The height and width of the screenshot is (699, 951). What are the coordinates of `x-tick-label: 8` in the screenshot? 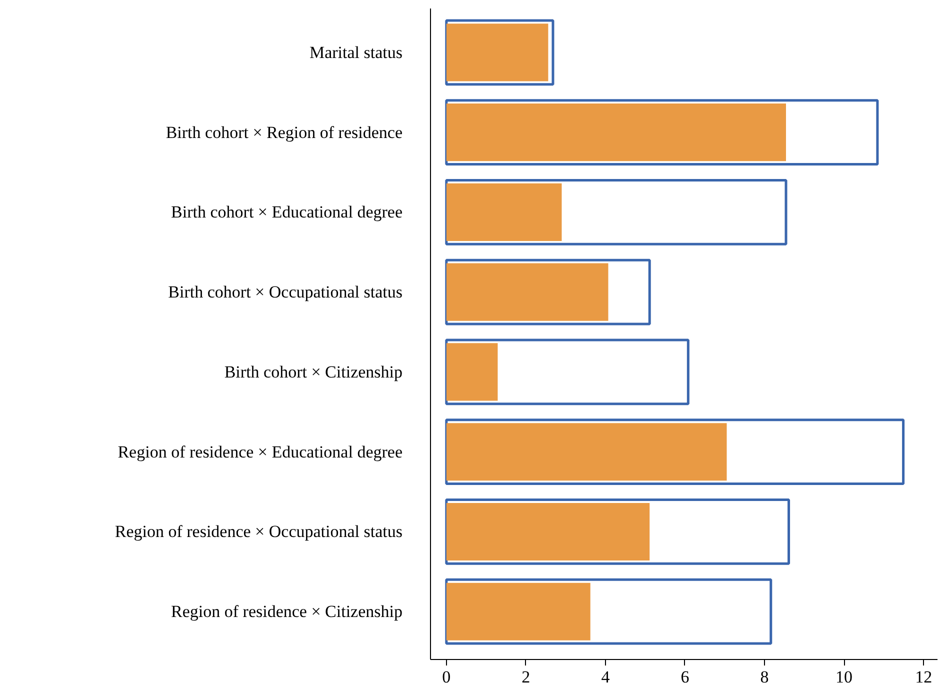 It's located at (764, 677).